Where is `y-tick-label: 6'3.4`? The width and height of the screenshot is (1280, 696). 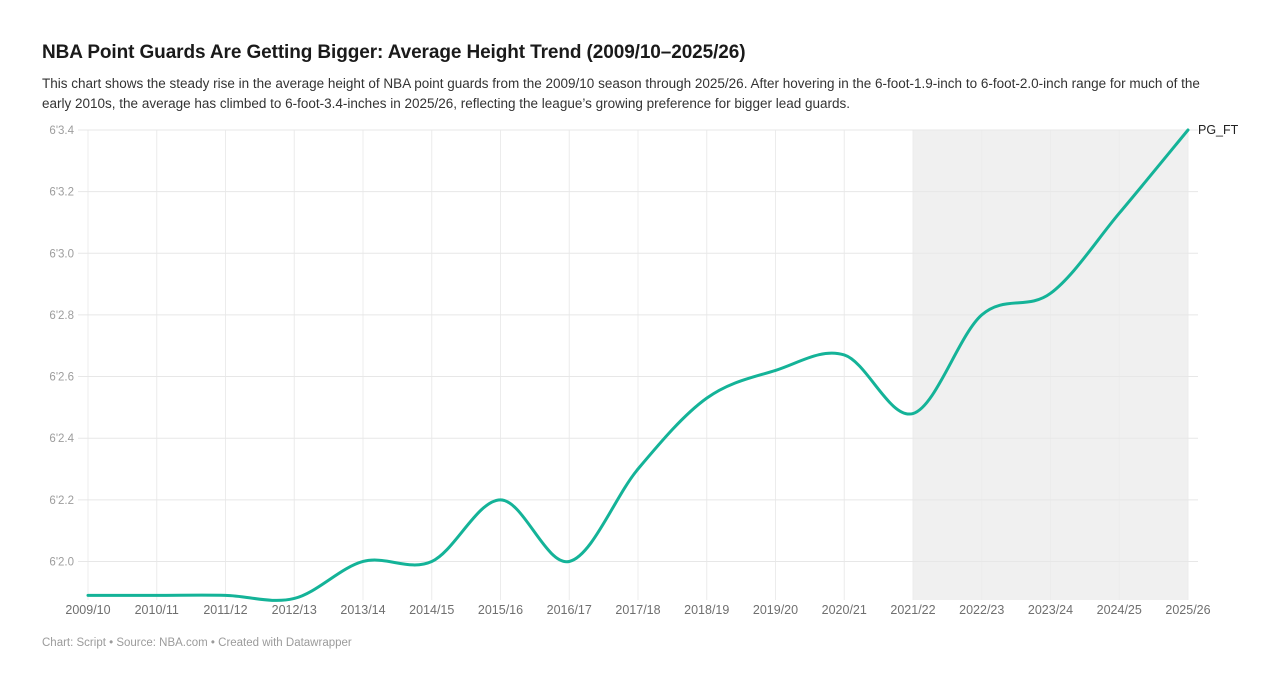
y-tick-label: 6'3.4 is located at coordinates (61, 131).